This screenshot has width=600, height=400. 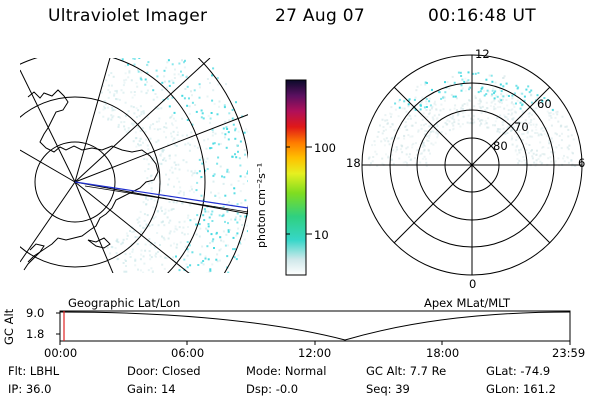 What do you see at coordinates (428, 371) in the screenshot?
I see `status-gc-alt-value: 7.7 Re` at bounding box center [428, 371].